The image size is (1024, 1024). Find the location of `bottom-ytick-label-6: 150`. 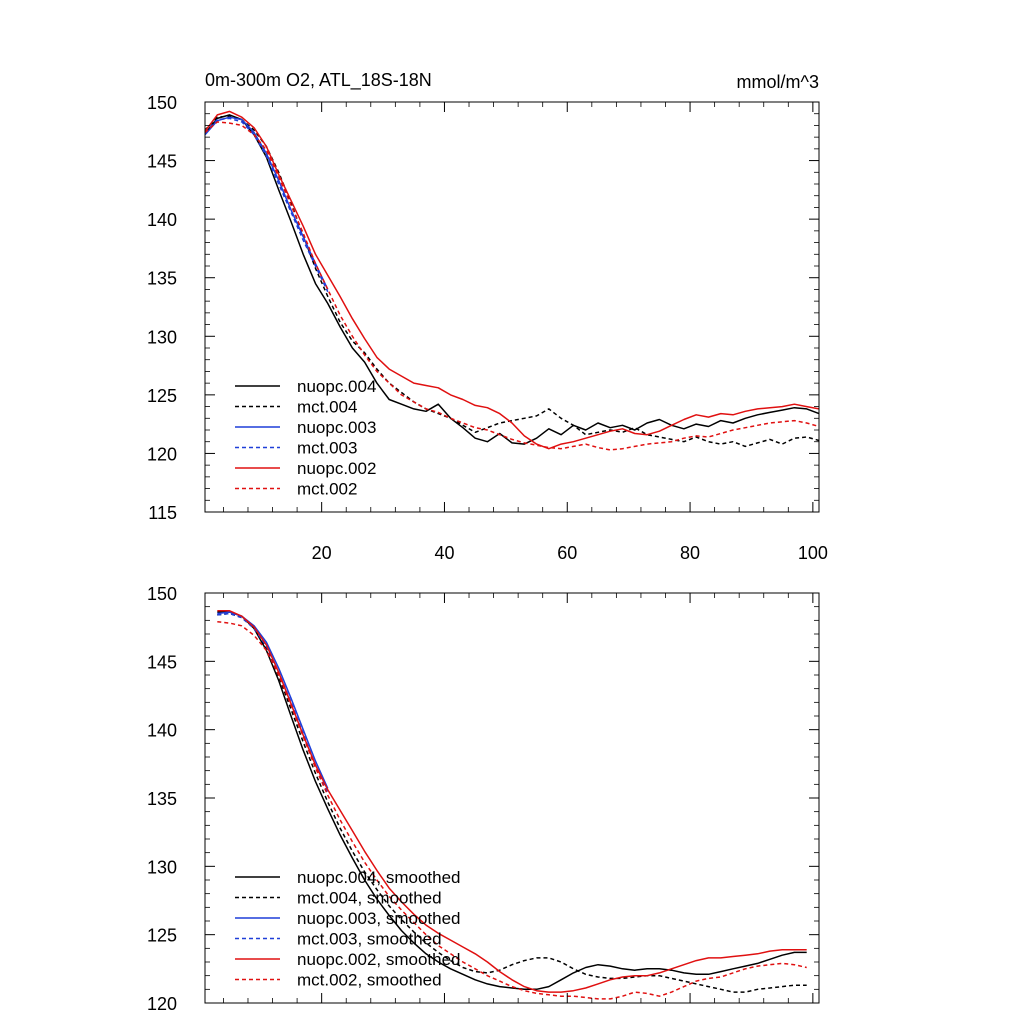

bottom-ytick-label-6: 150 is located at coordinates (162, 594).